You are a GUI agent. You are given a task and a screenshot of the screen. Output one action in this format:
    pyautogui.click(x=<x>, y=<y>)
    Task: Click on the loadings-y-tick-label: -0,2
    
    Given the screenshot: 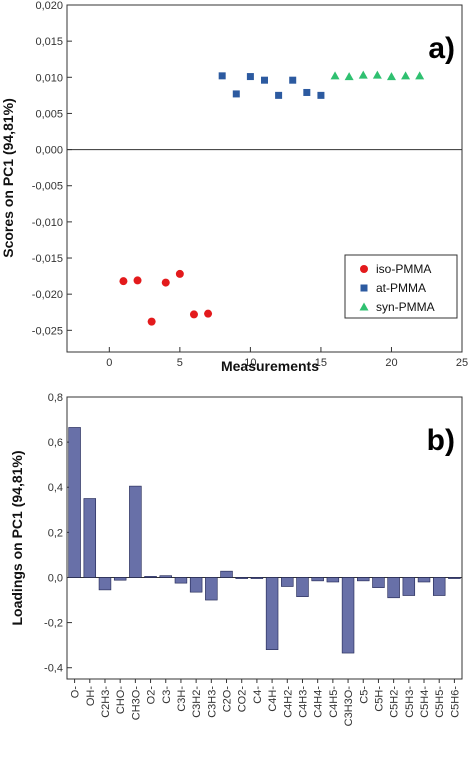 What is the action you would take?
    pyautogui.click(x=53, y=624)
    